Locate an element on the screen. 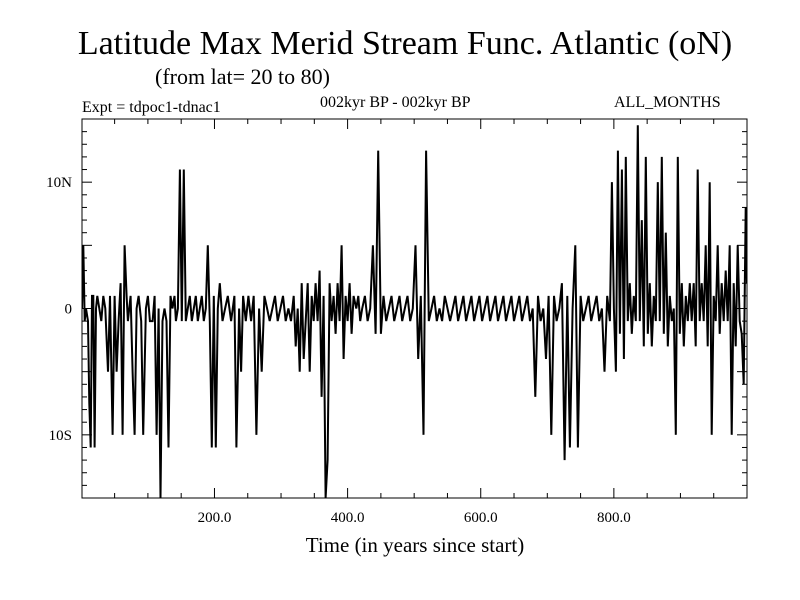  y-tick-label: 0 is located at coordinates (69, 310).